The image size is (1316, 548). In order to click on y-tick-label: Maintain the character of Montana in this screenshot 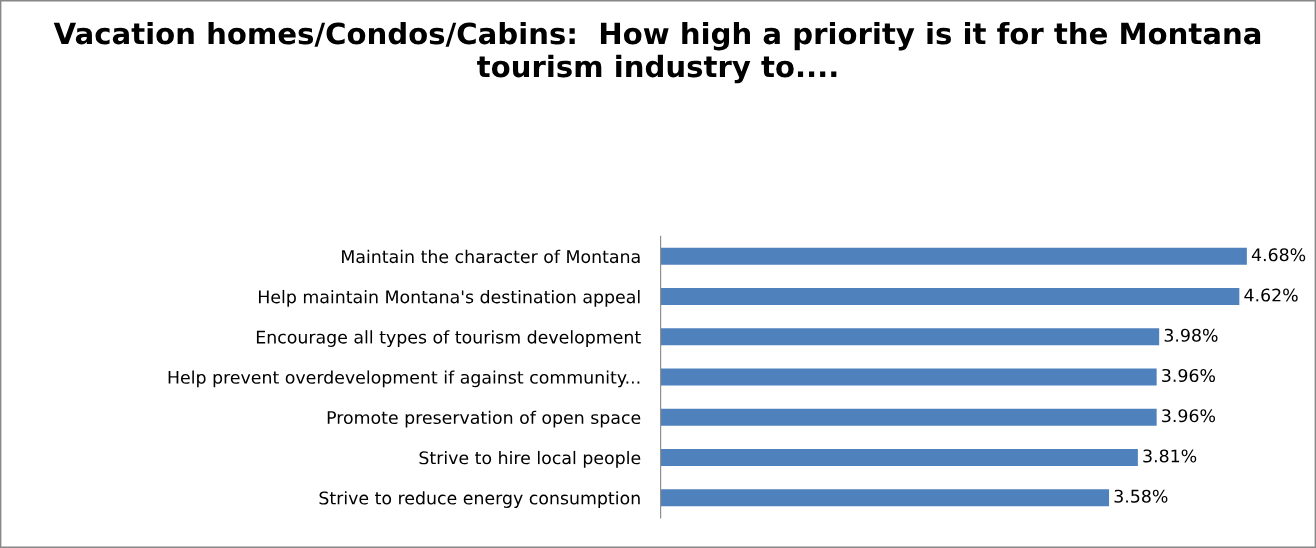, I will do `click(491, 256)`.